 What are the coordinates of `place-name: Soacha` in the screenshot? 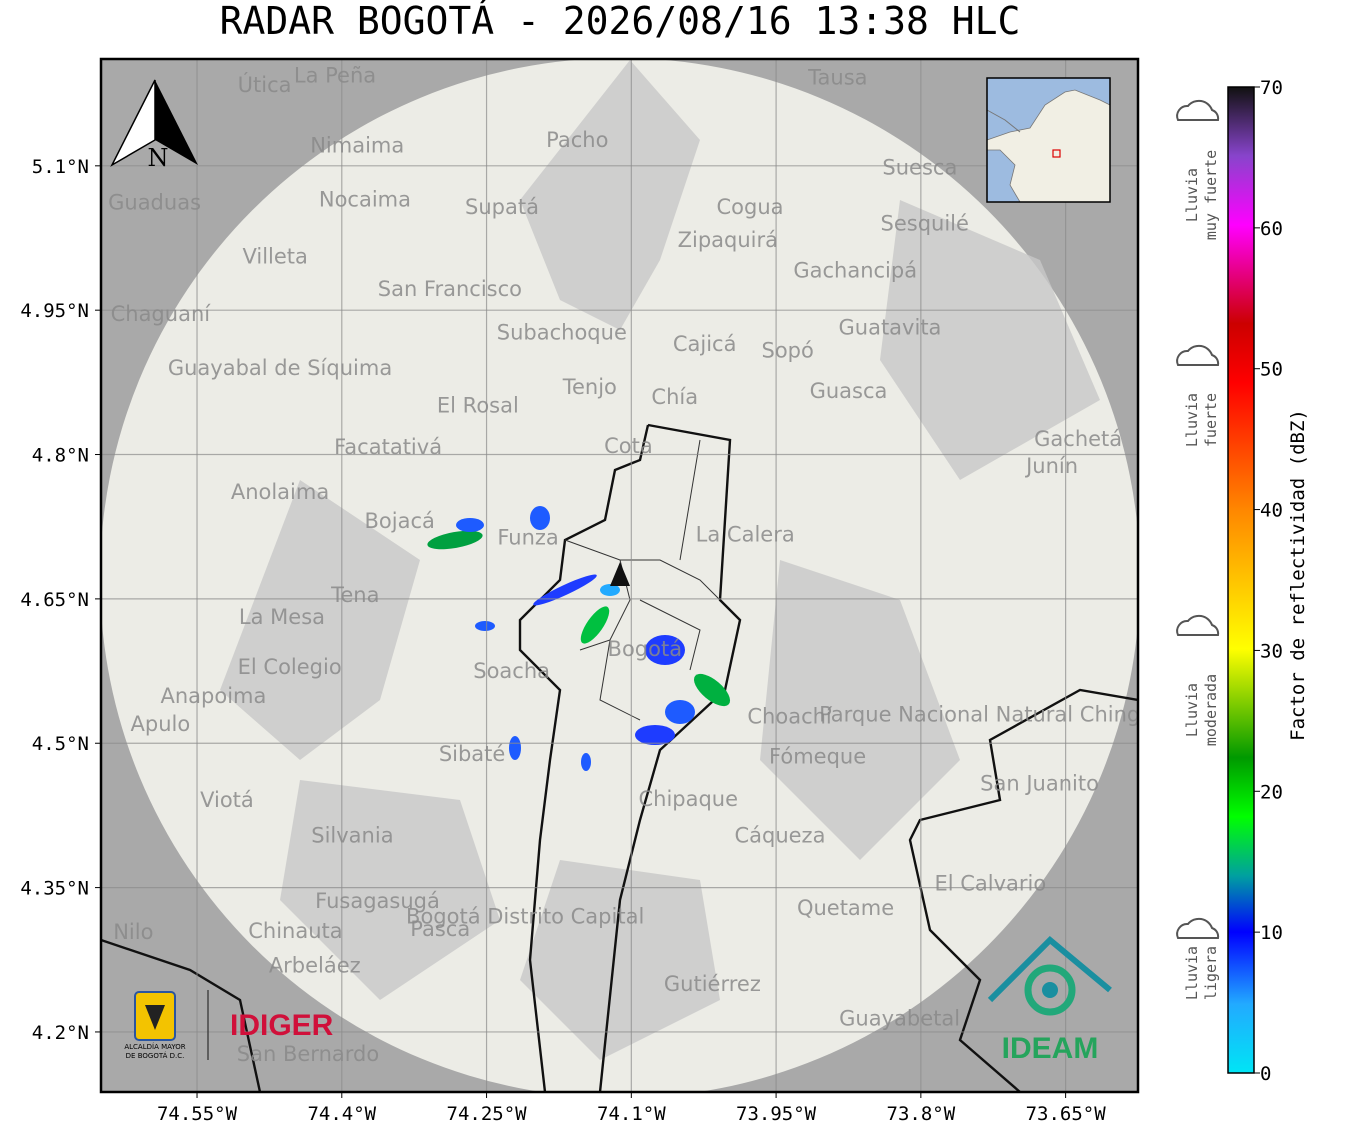 It's located at (511, 671).